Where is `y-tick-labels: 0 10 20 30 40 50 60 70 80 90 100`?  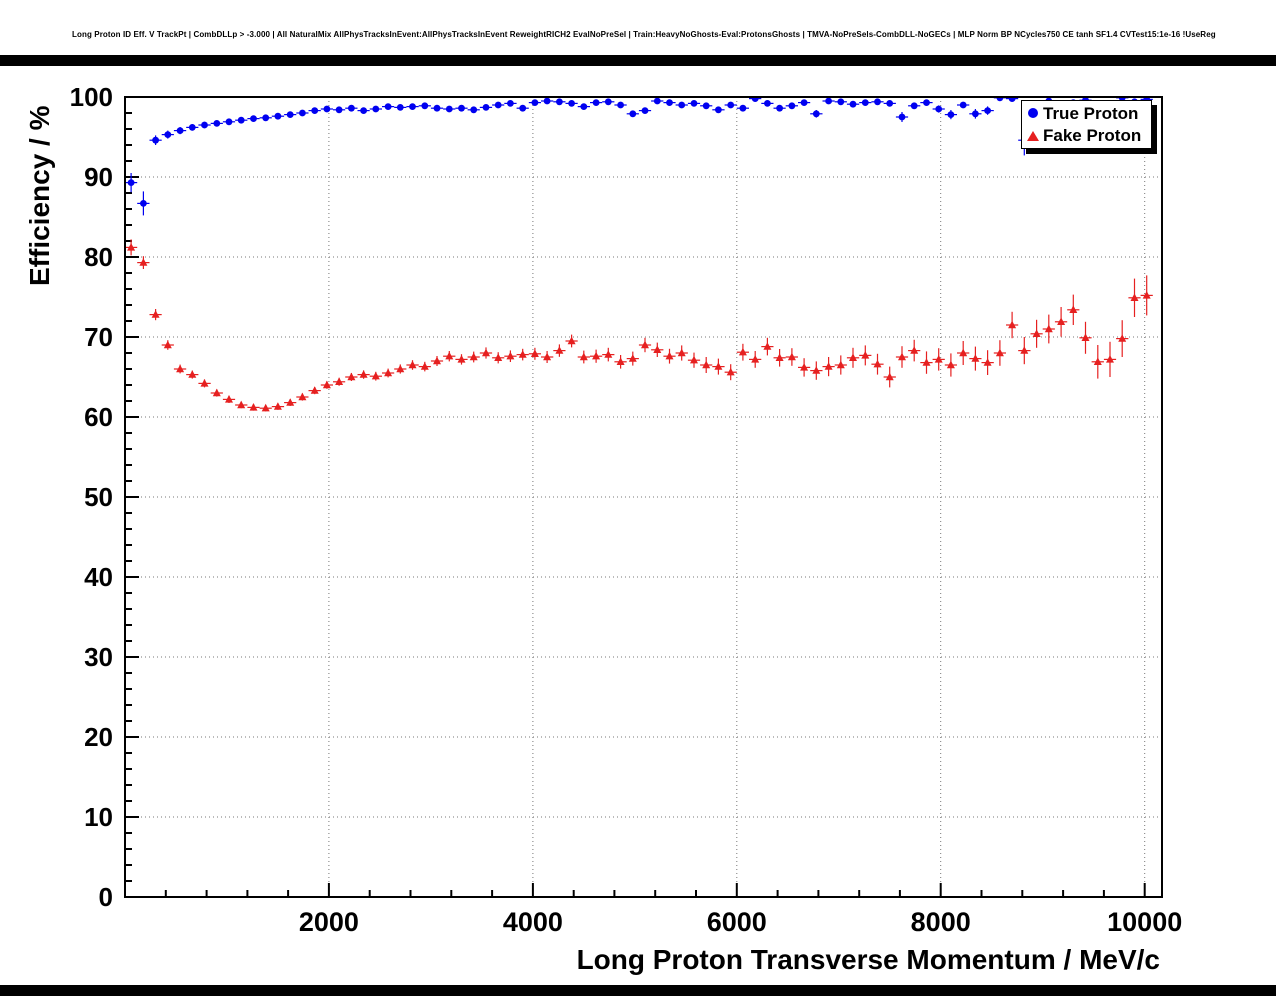 y-tick-labels: 0 10 20 30 40 50 60 70 80 90 100 is located at coordinates (91, 497).